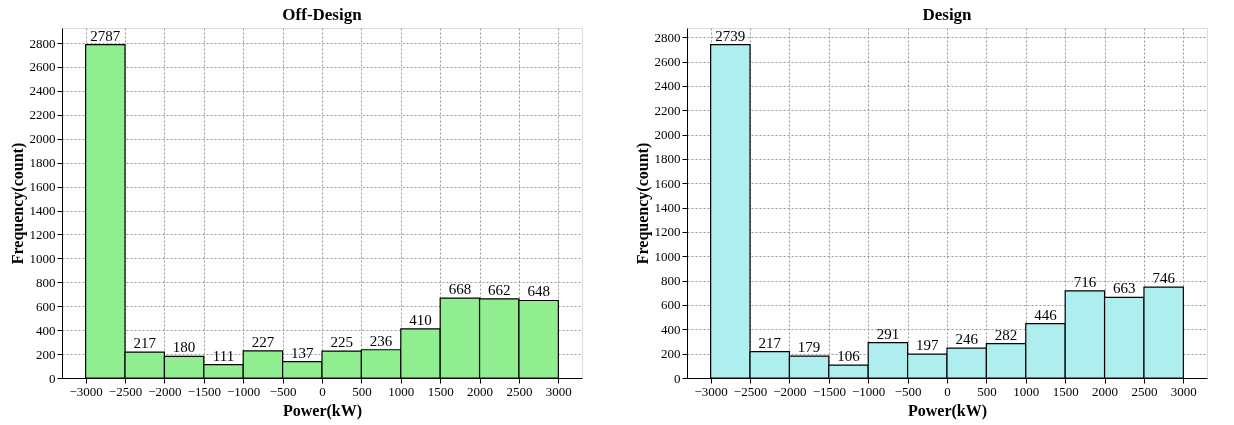 The image size is (1234, 425). What do you see at coordinates (420, 319) in the screenshot?
I see `data-label: 410` at bounding box center [420, 319].